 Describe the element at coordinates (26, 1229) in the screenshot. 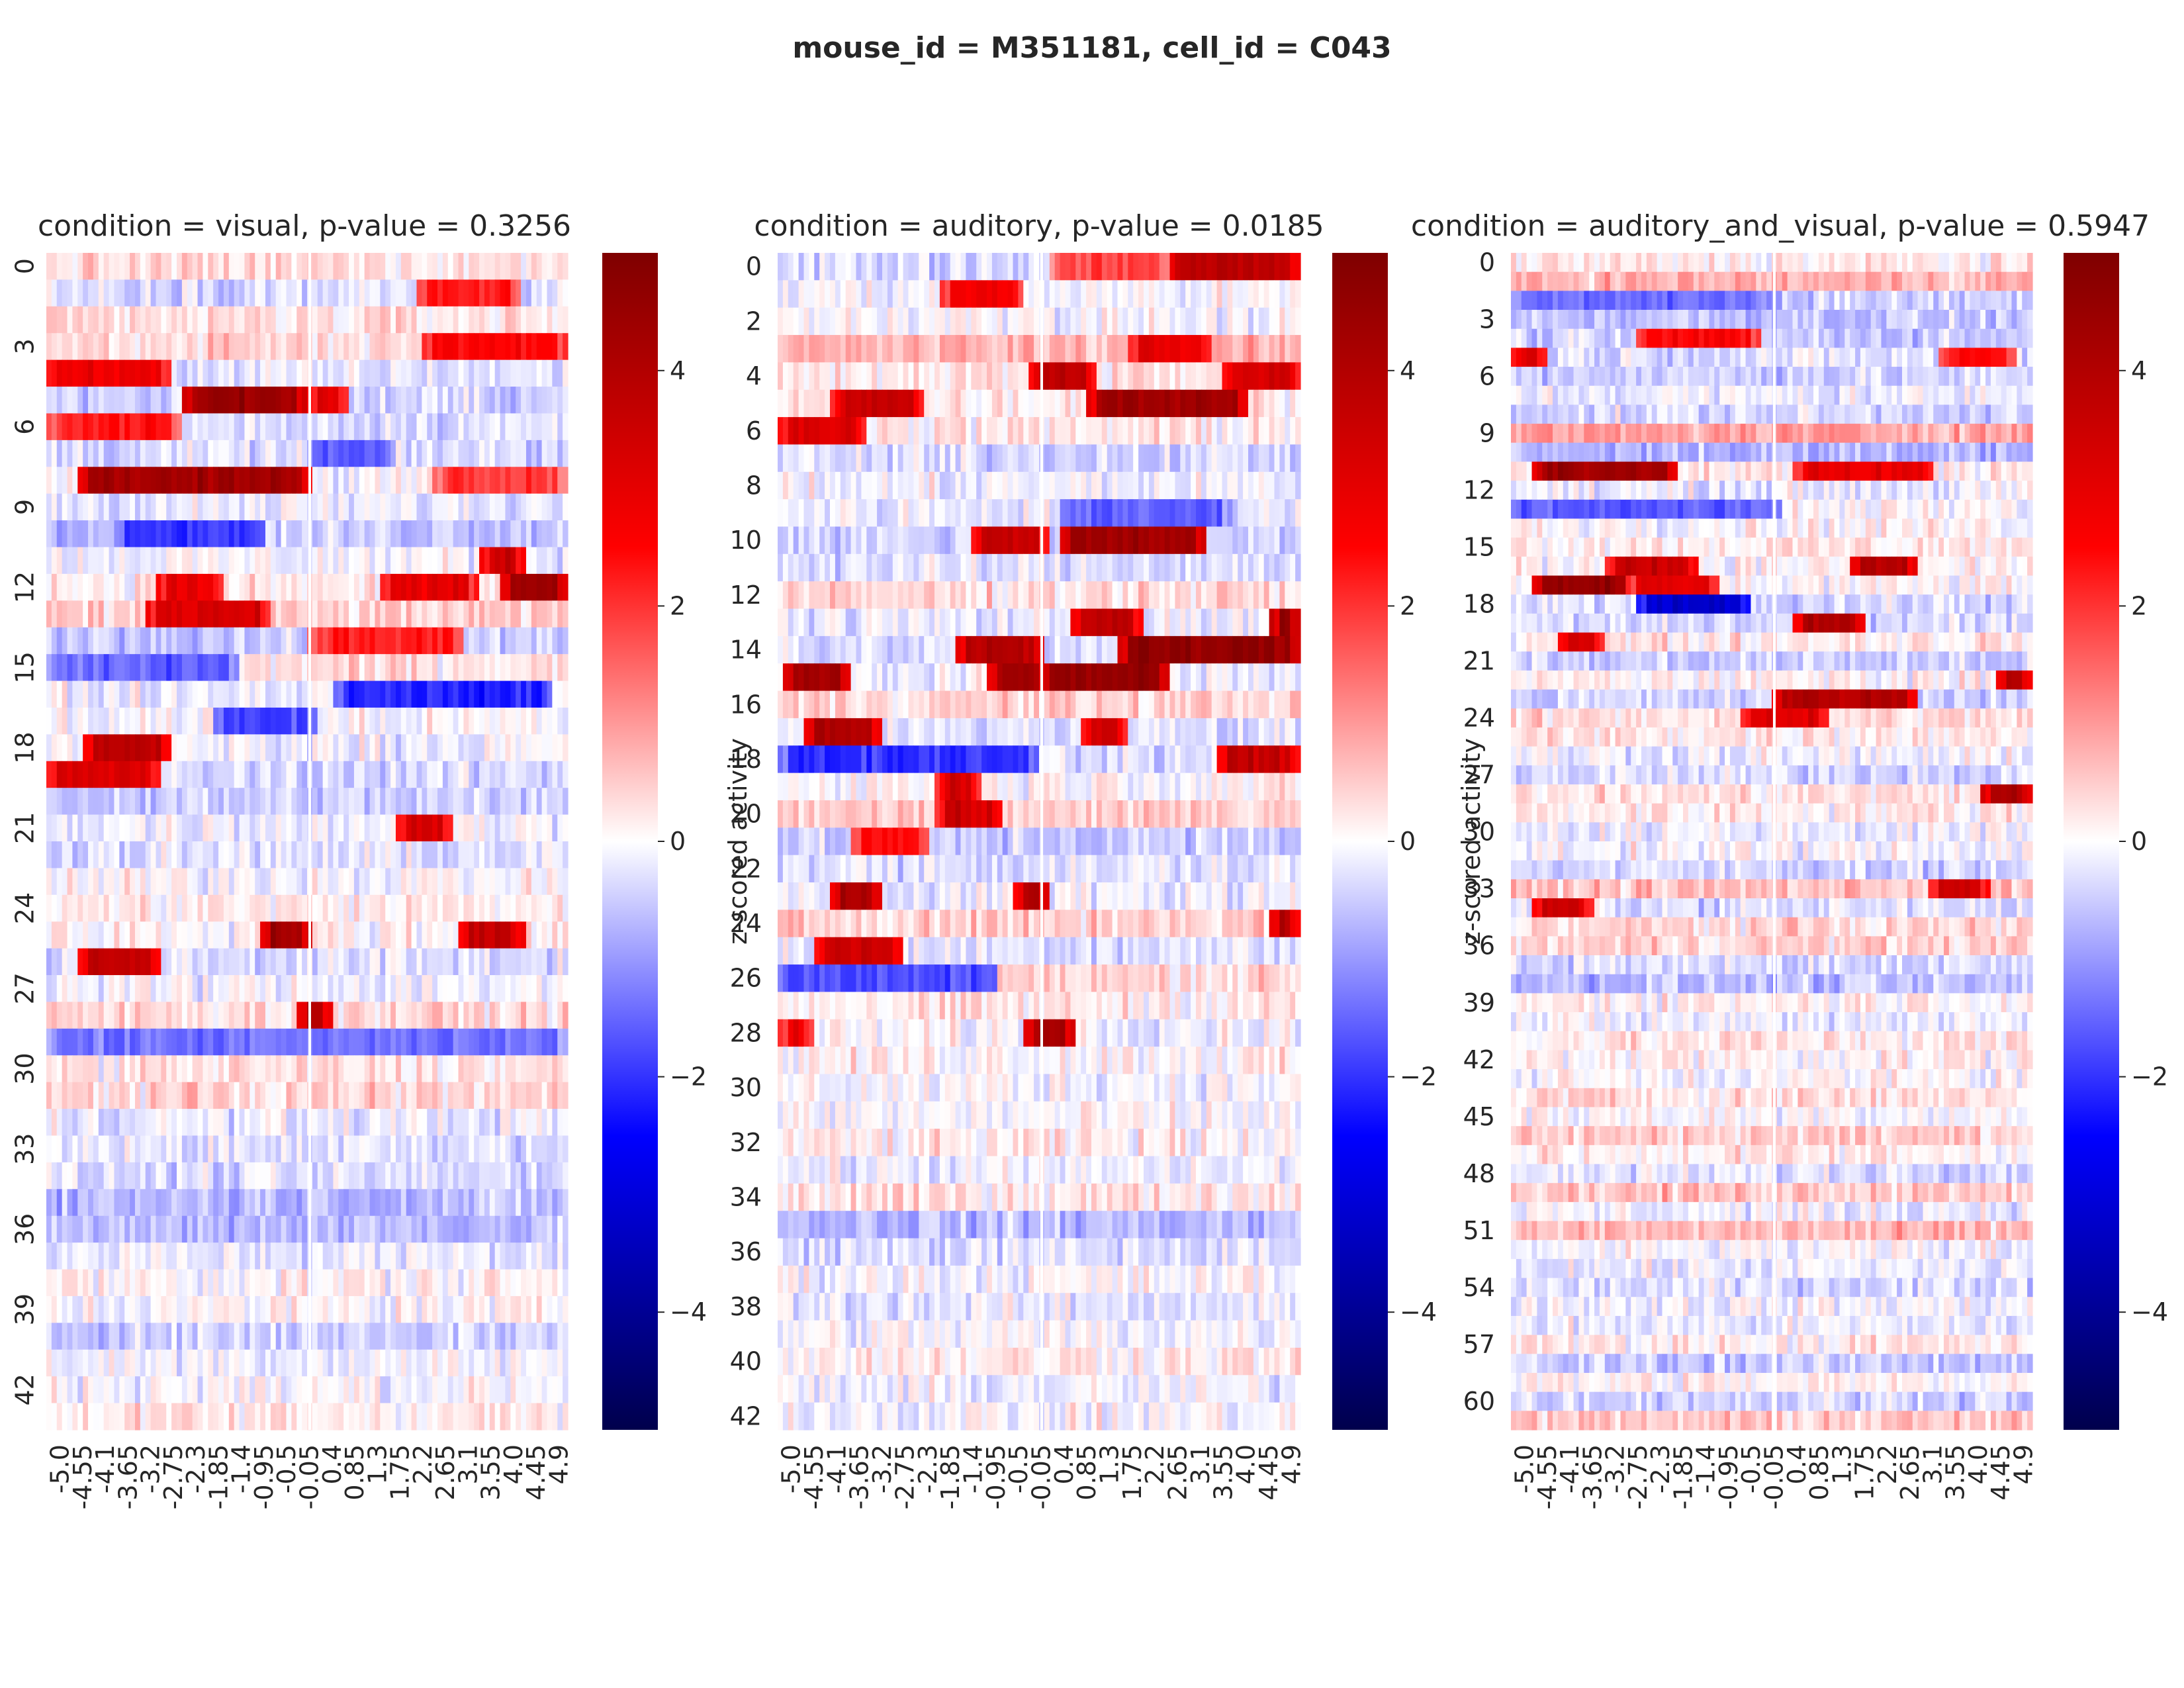

I see `y-tick-label: 36` at that location.